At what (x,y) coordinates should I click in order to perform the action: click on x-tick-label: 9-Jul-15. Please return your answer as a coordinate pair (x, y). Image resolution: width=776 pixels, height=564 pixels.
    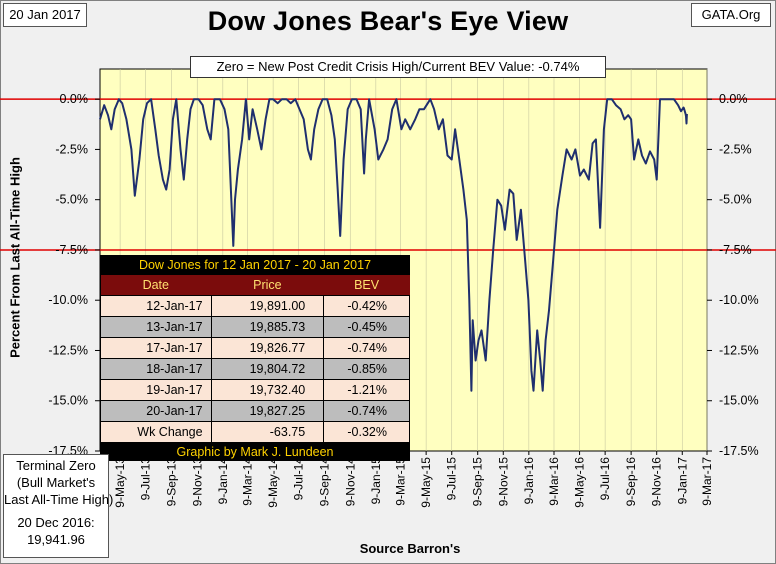
    Looking at the image, I should click on (452, 479).